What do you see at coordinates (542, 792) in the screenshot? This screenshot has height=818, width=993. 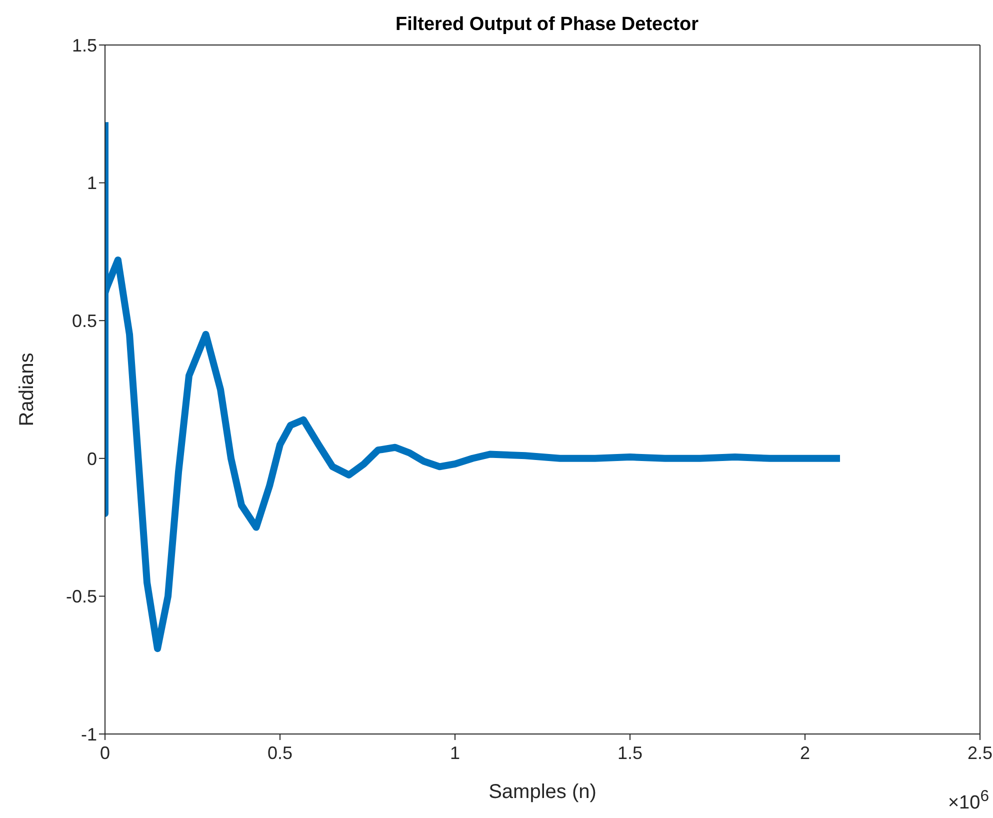 I see `x-axis-title: Samples (n)` at bounding box center [542, 792].